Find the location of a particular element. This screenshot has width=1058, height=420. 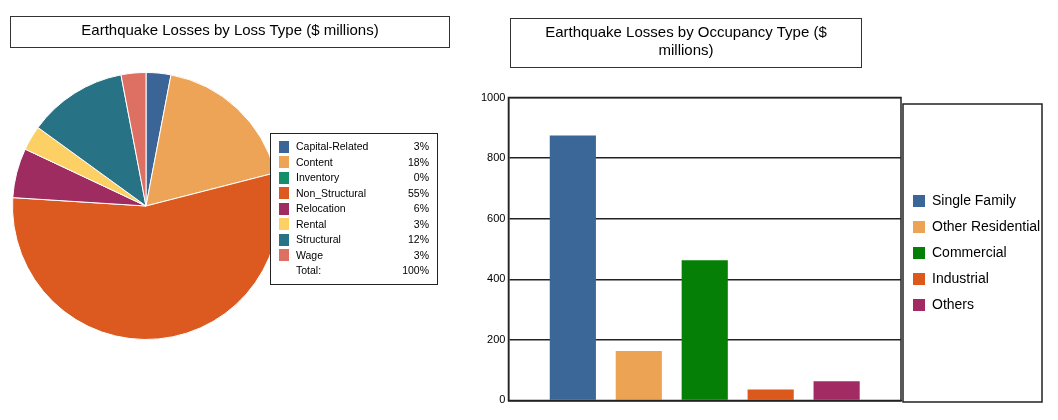

legend-label: Content is located at coordinates (315, 162).